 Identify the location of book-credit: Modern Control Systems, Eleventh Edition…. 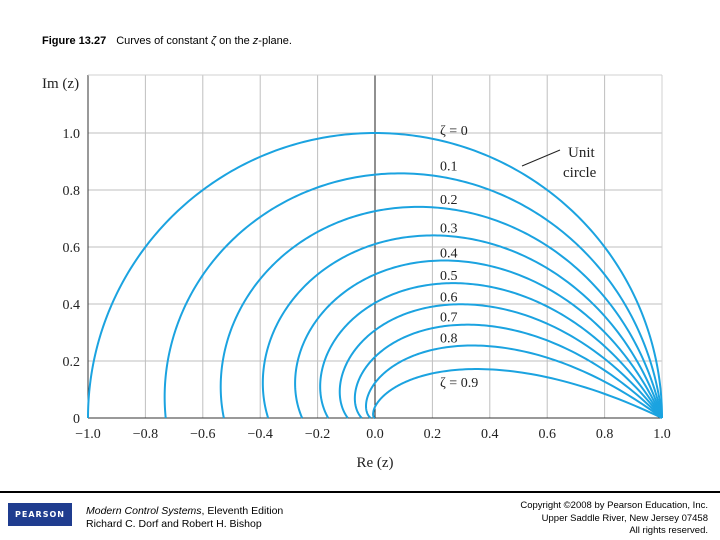
(184, 518).